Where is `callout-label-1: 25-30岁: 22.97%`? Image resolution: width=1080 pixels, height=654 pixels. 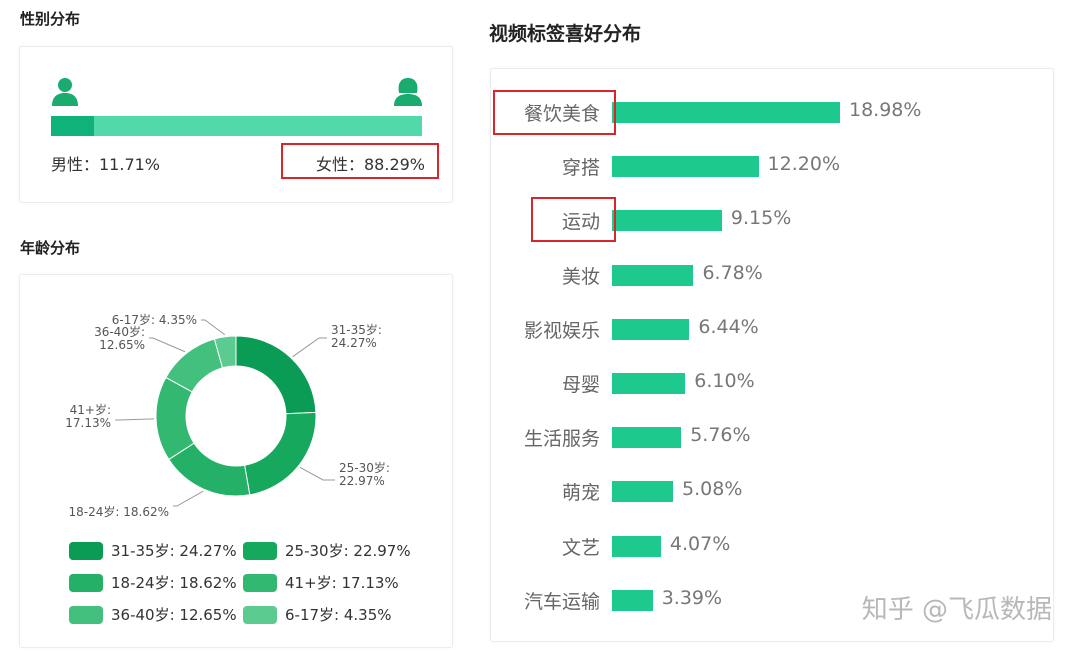
callout-label-1: 25-30岁: 22.97% is located at coordinates (364, 474).